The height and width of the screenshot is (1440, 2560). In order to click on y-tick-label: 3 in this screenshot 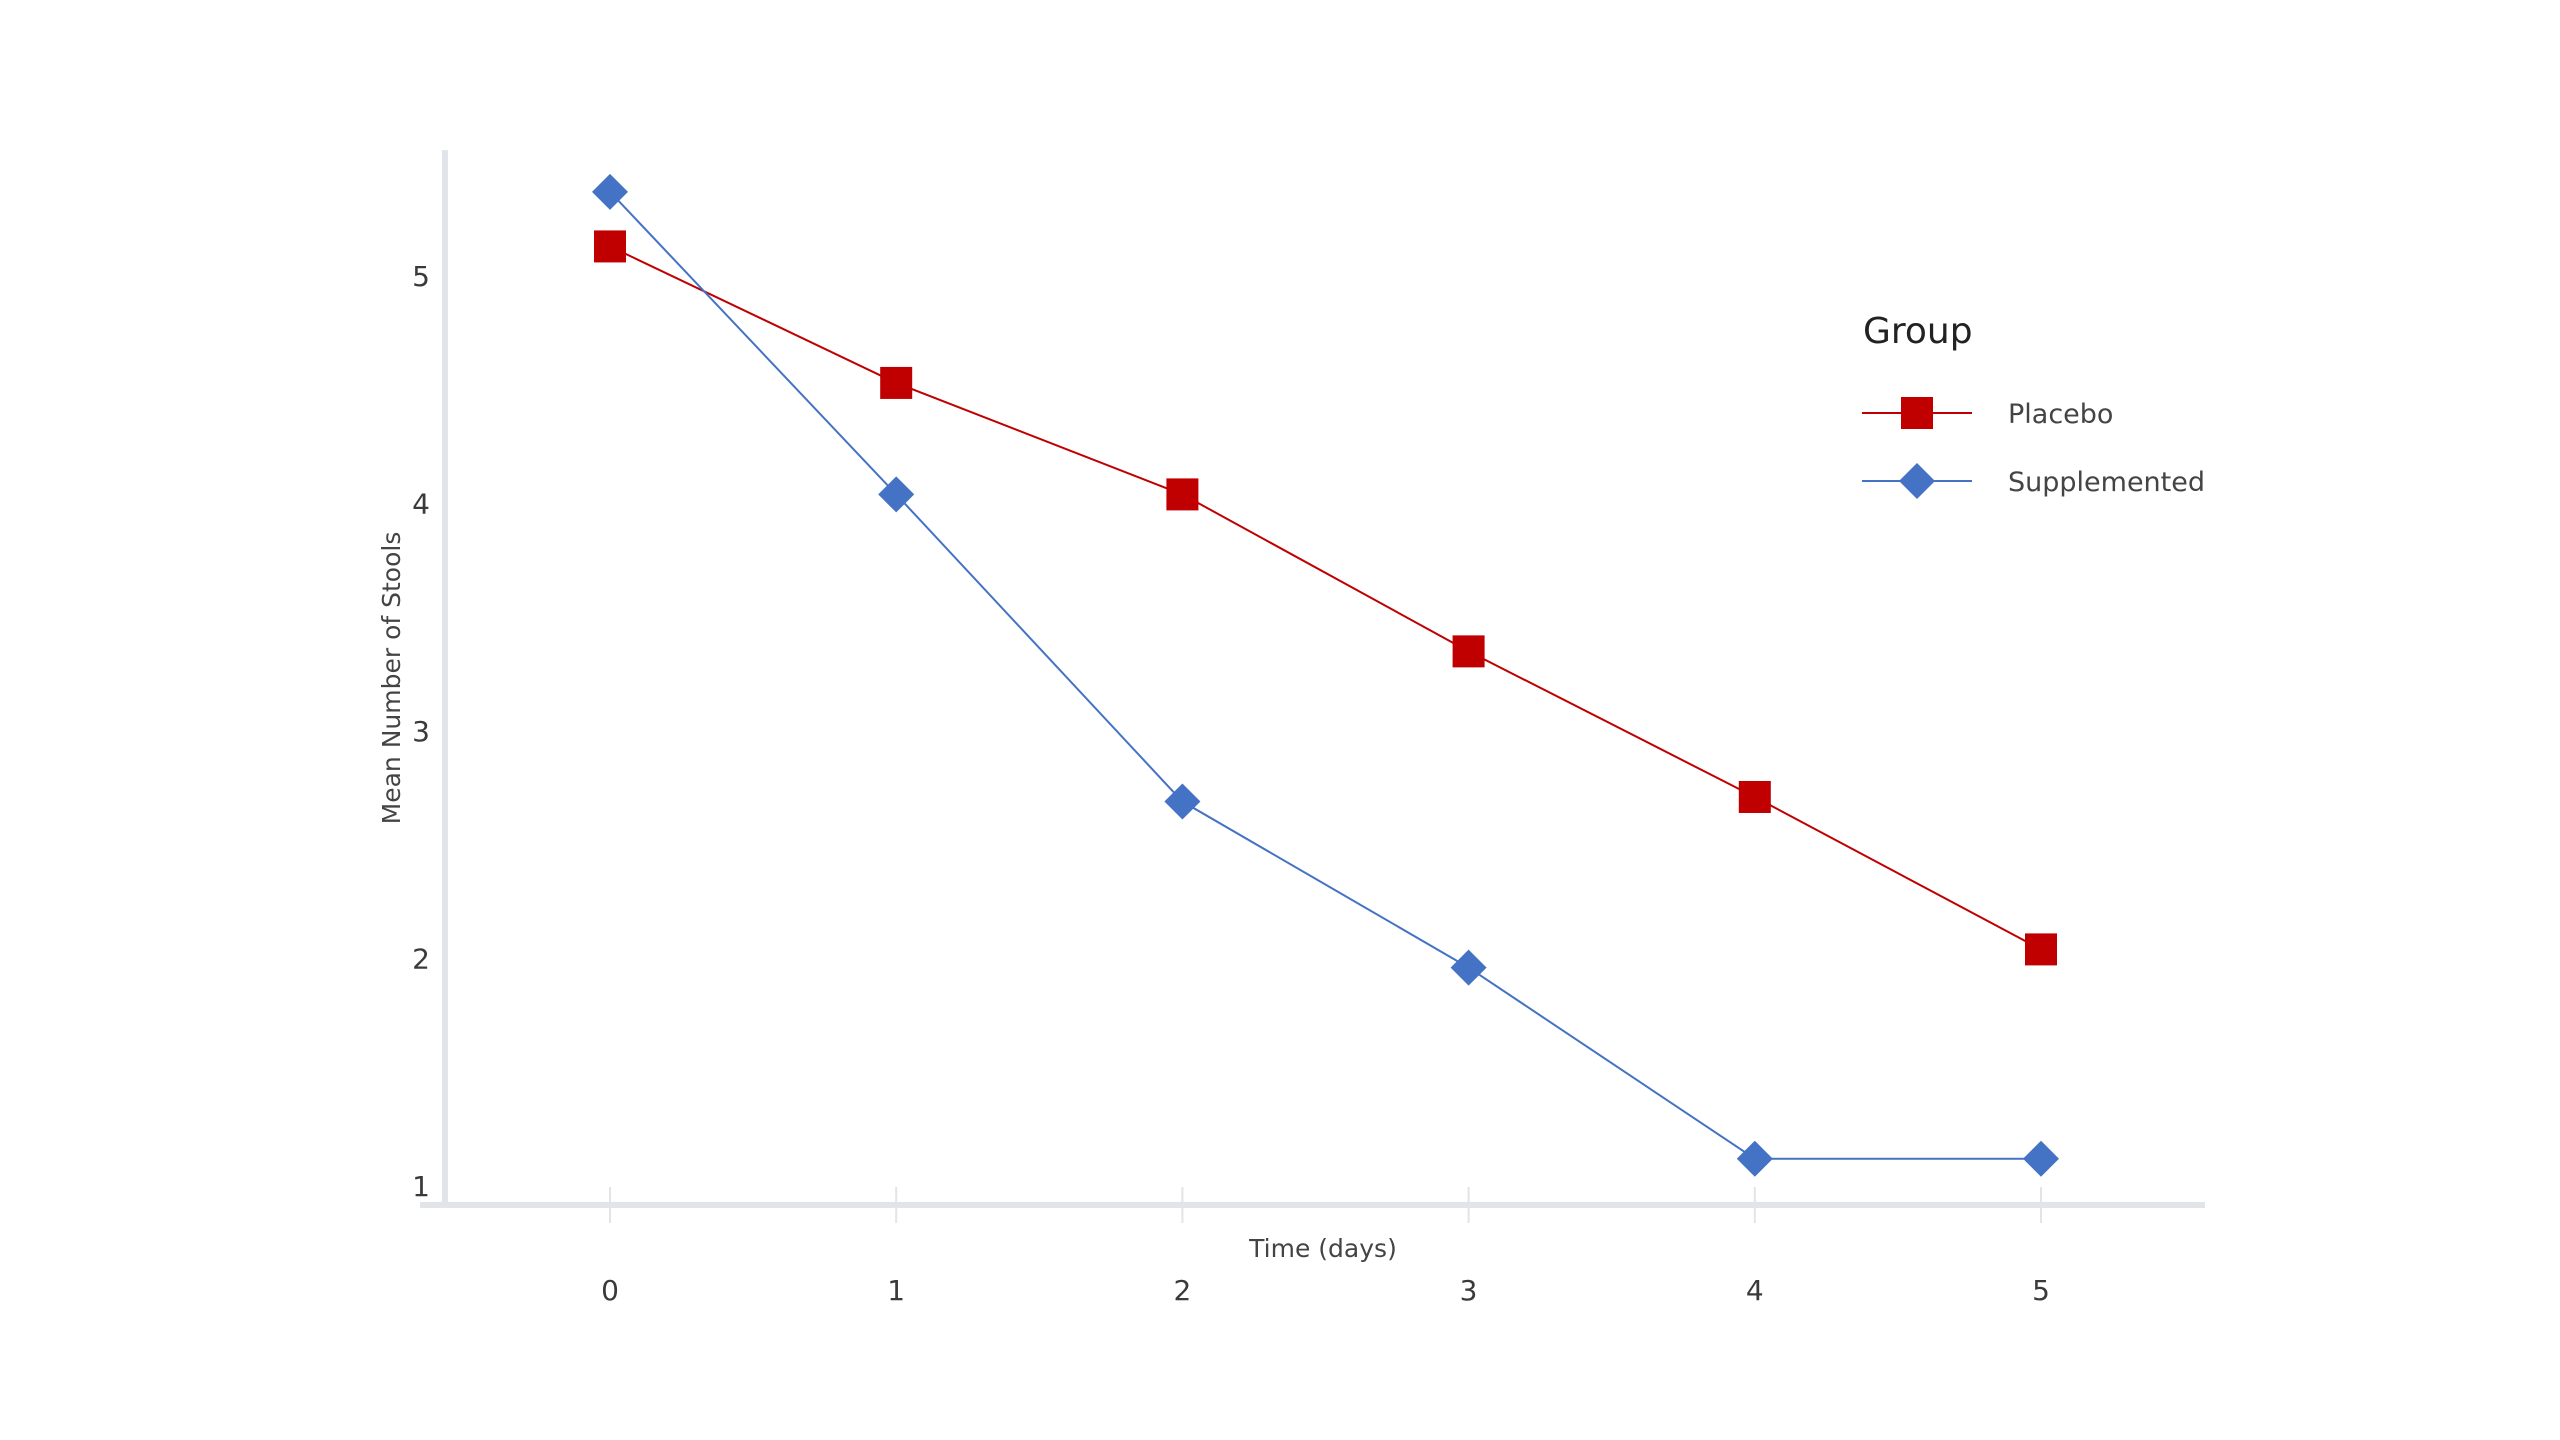, I will do `click(421, 731)`.